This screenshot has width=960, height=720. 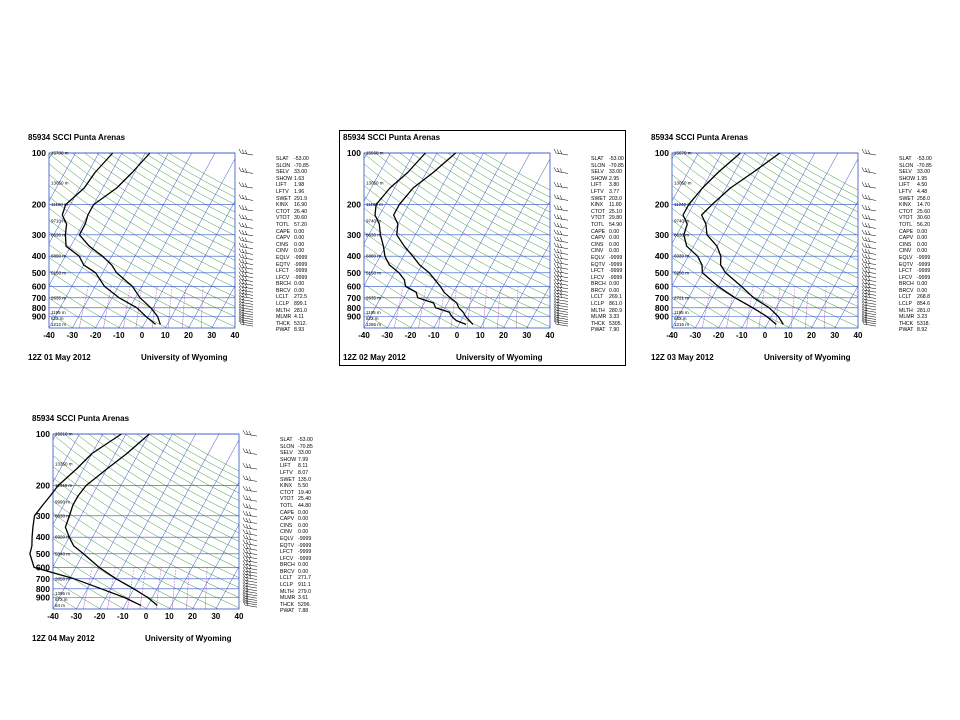 What do you see at coordinates (607, 311) in the screenshot?
I see `index-row: MLTH 280.9` at bounding box center [607, 311].